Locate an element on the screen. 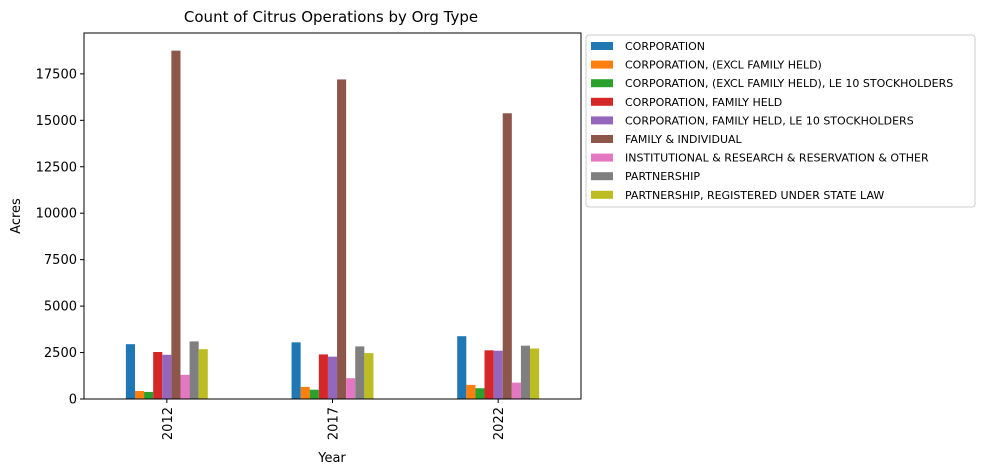 This screenshot has height=474, width=985. y-tick-label: 2500 is located at coordinates (60, 353).